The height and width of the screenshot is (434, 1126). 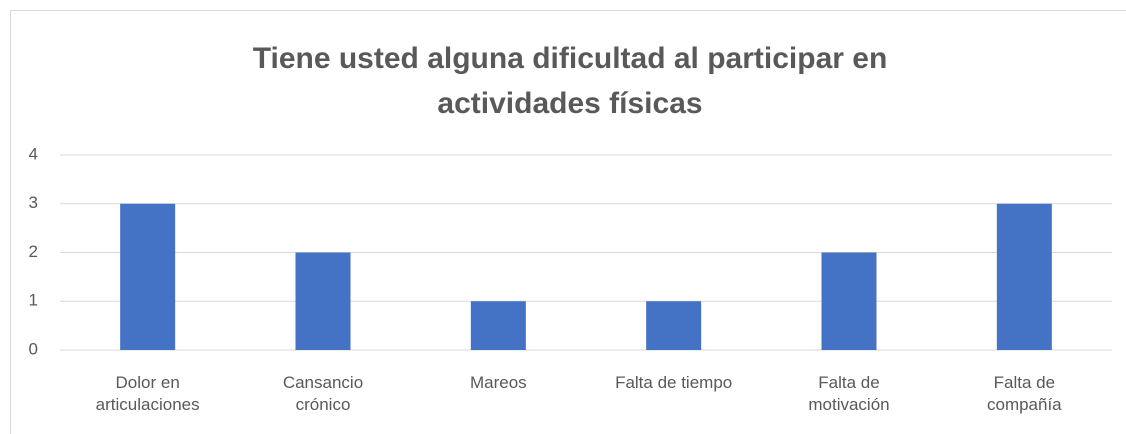 I want to click on y-tick-label: 4, so click(x=33, y=153).